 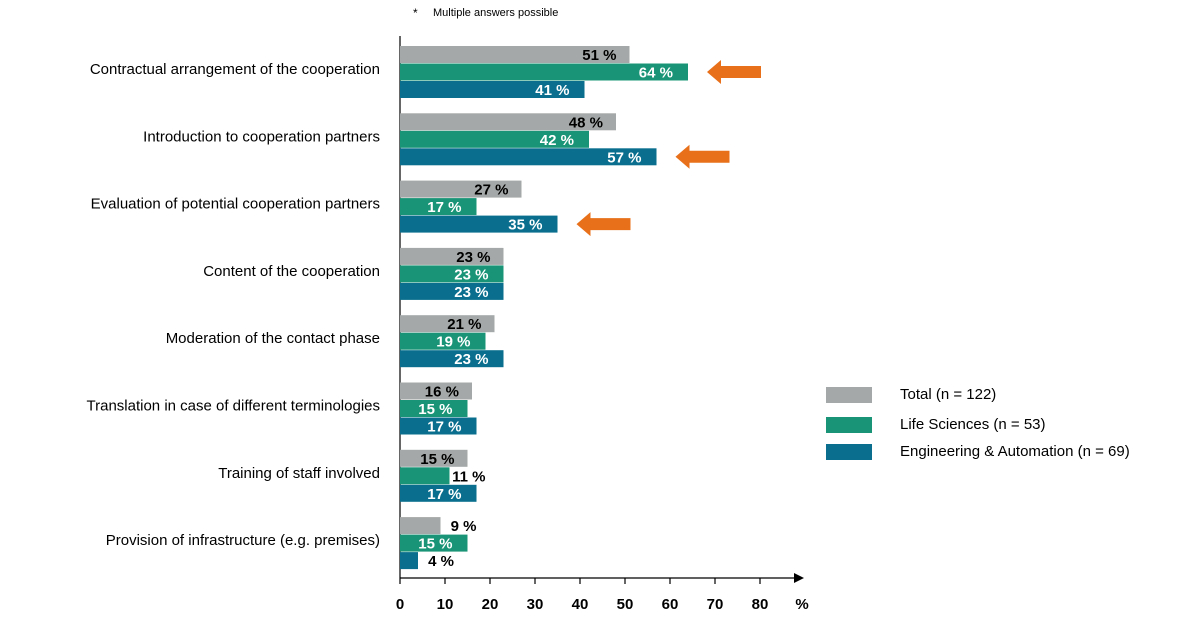 I want to click on data-label: 19 %, so click(x=453, y=342).